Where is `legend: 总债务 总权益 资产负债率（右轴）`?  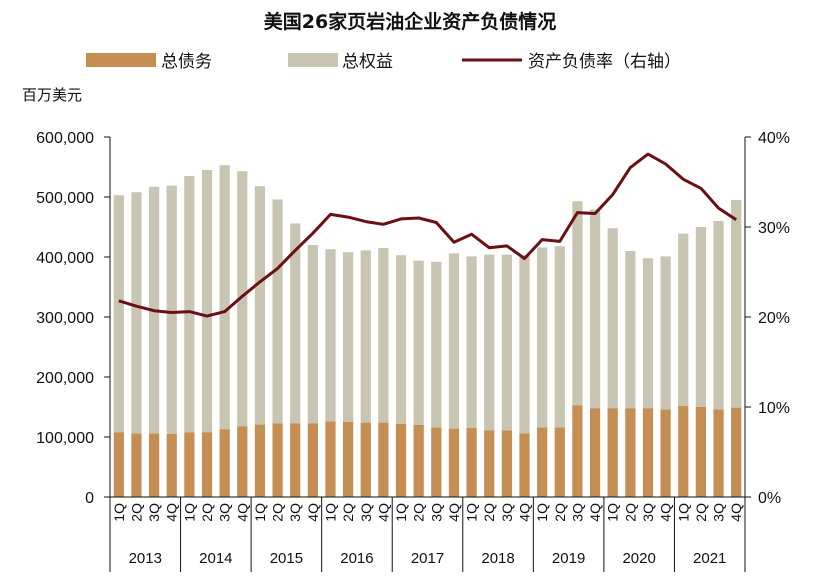 legend: 总债务 总权益 资产负债率（右轴） is located at coordinates (383, 62).